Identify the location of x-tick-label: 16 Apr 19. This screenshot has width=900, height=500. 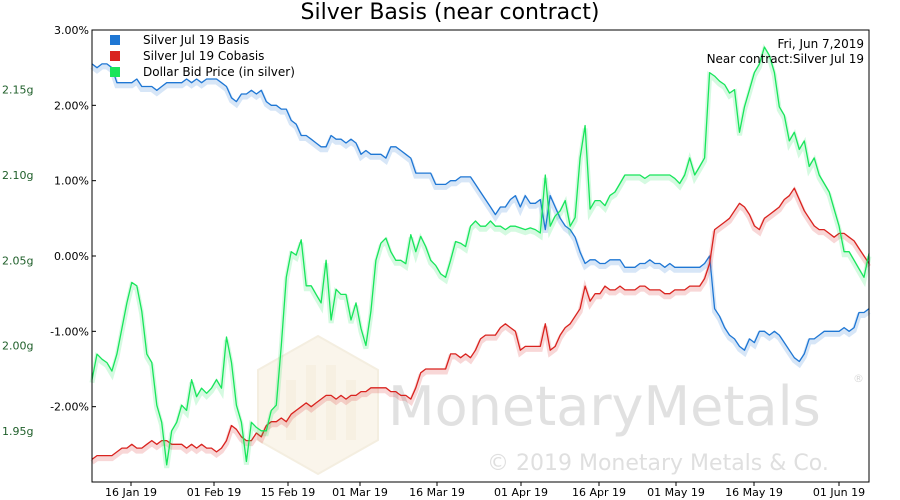
(599, 492).